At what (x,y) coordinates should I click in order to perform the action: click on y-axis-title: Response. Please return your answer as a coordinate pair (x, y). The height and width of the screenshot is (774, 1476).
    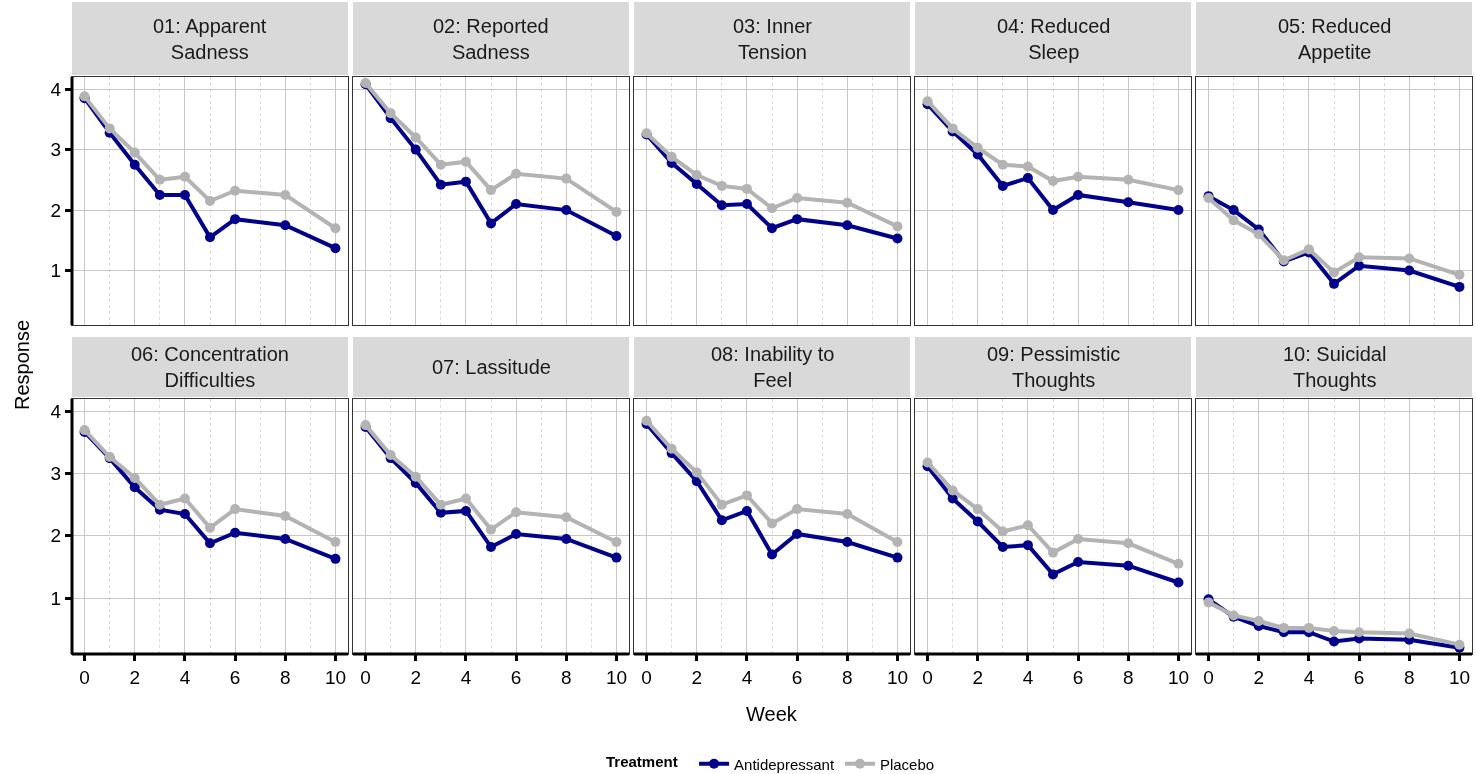
    Looking at the image, I should click on (22, 364).